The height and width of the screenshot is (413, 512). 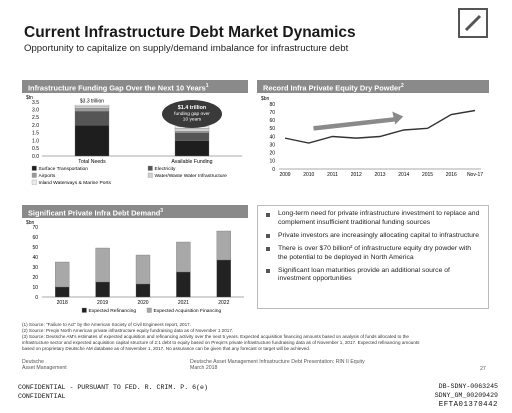 What do you see at coordinates (35, 111) in the screenshot?
I see `y-tick-label: 3.0` at bounding box center [35, 111].